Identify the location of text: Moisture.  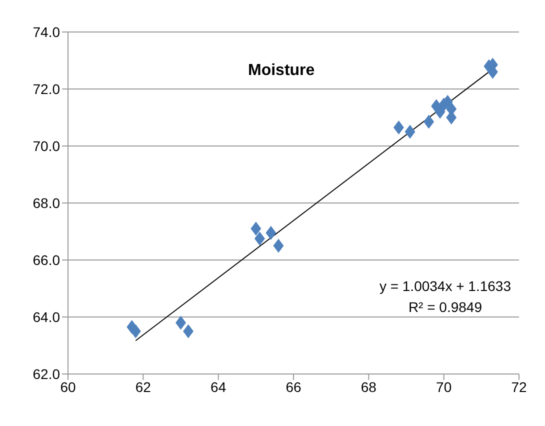
(281, 71).